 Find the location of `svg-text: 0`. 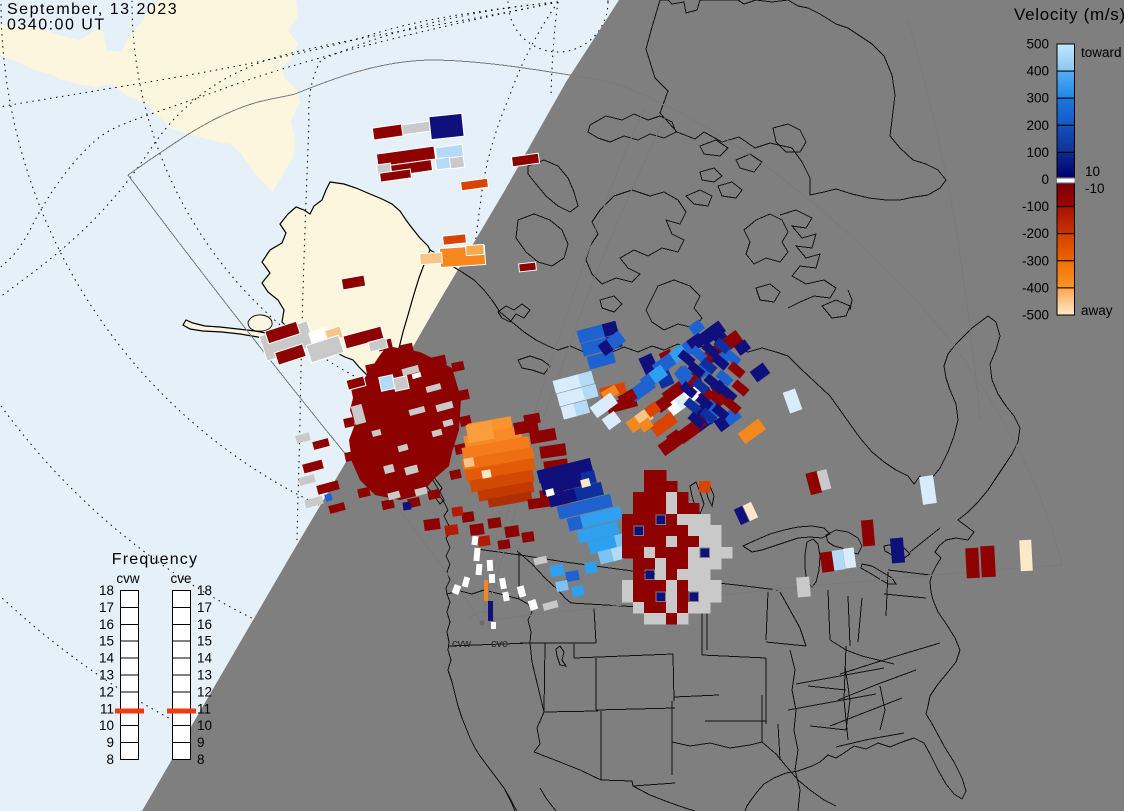

svg-text: 0 is located at coordinates (1045, 179).